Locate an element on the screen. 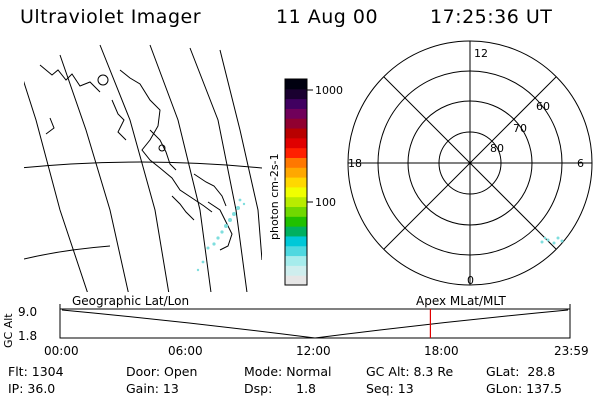  flight-number: Flt: 1304 is located at coordinates (36, 371).